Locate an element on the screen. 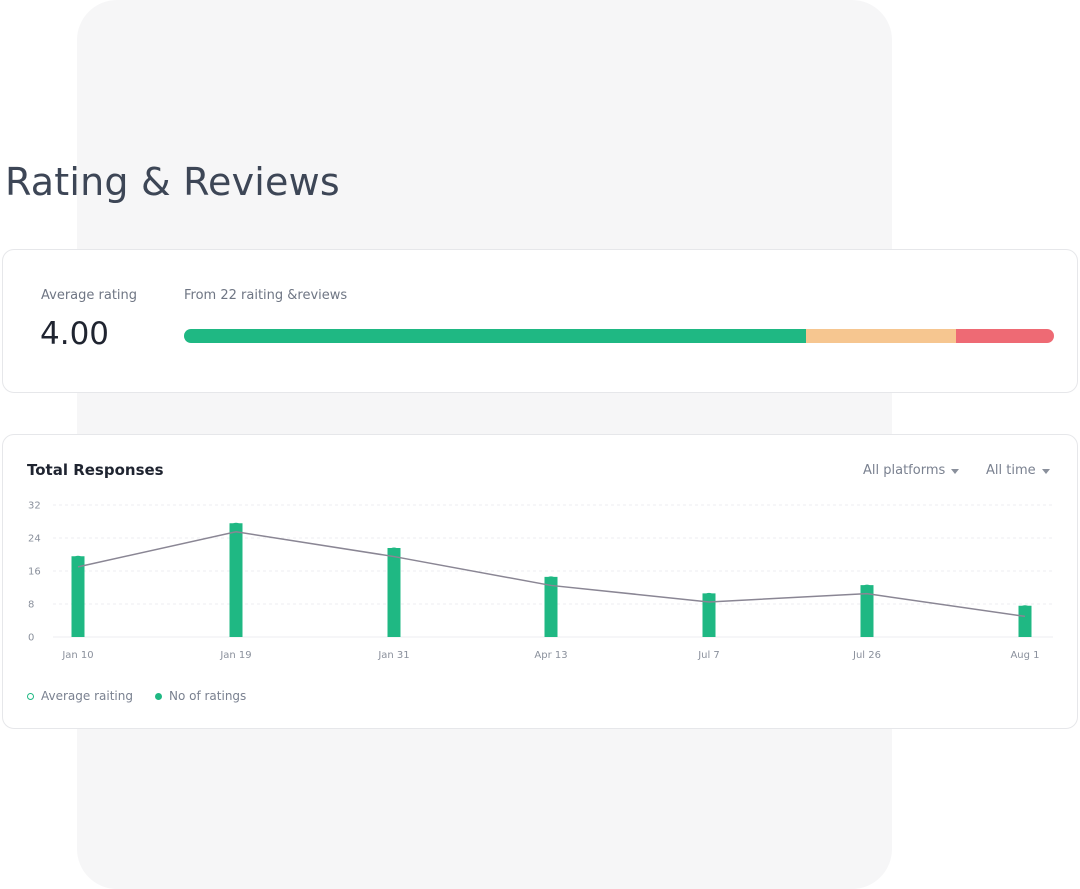 This screenshot has height=889, width=1080. legend-count-label: No of ratings is located at coordinates (207, 696).